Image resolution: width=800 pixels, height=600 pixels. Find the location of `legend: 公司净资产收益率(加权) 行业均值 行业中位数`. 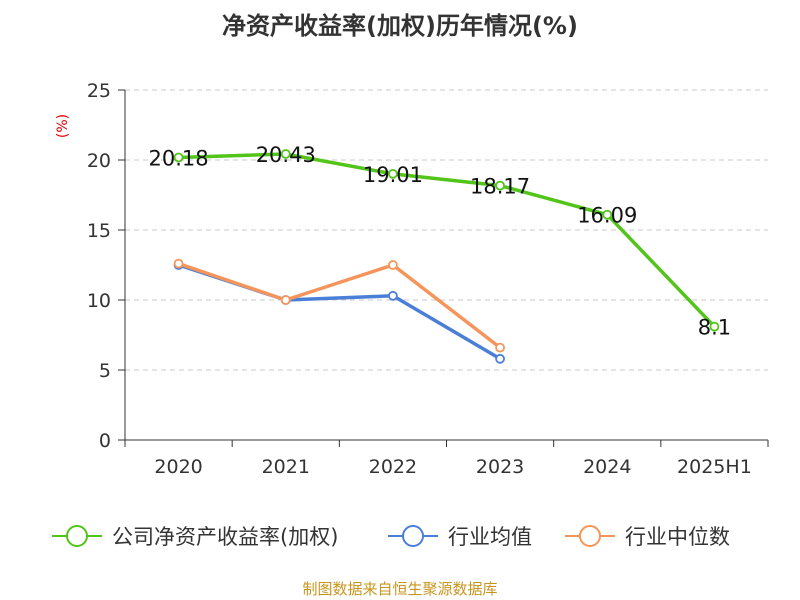

legend: 公司净资产收益率(加权) 行业均值 行业中位数 is located at coordinates (391, 537).